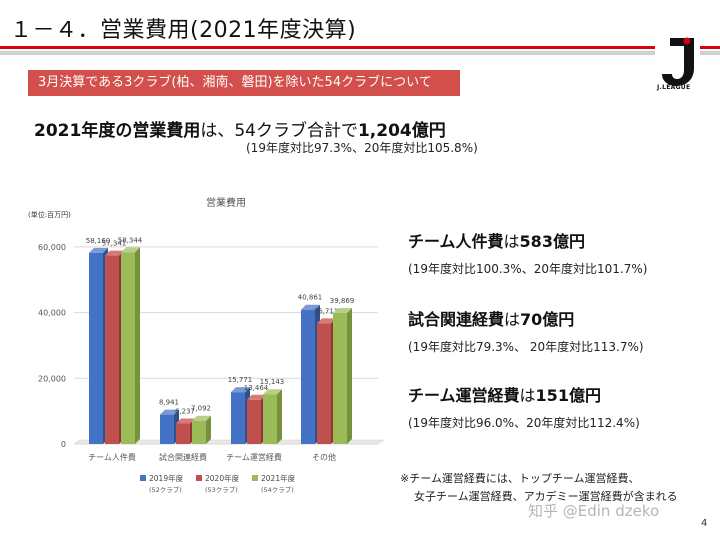 Image resolution: width=720 pixels, height=536 pixels. What do you see at coordinates (226, 202) in the screenshot?
I see `chart-title: 営業費用` at bounding box center [226, 202].